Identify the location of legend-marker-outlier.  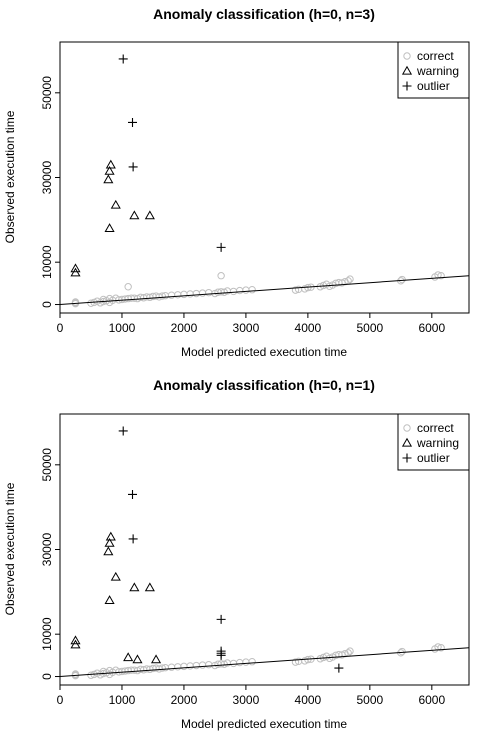
(407, 86).